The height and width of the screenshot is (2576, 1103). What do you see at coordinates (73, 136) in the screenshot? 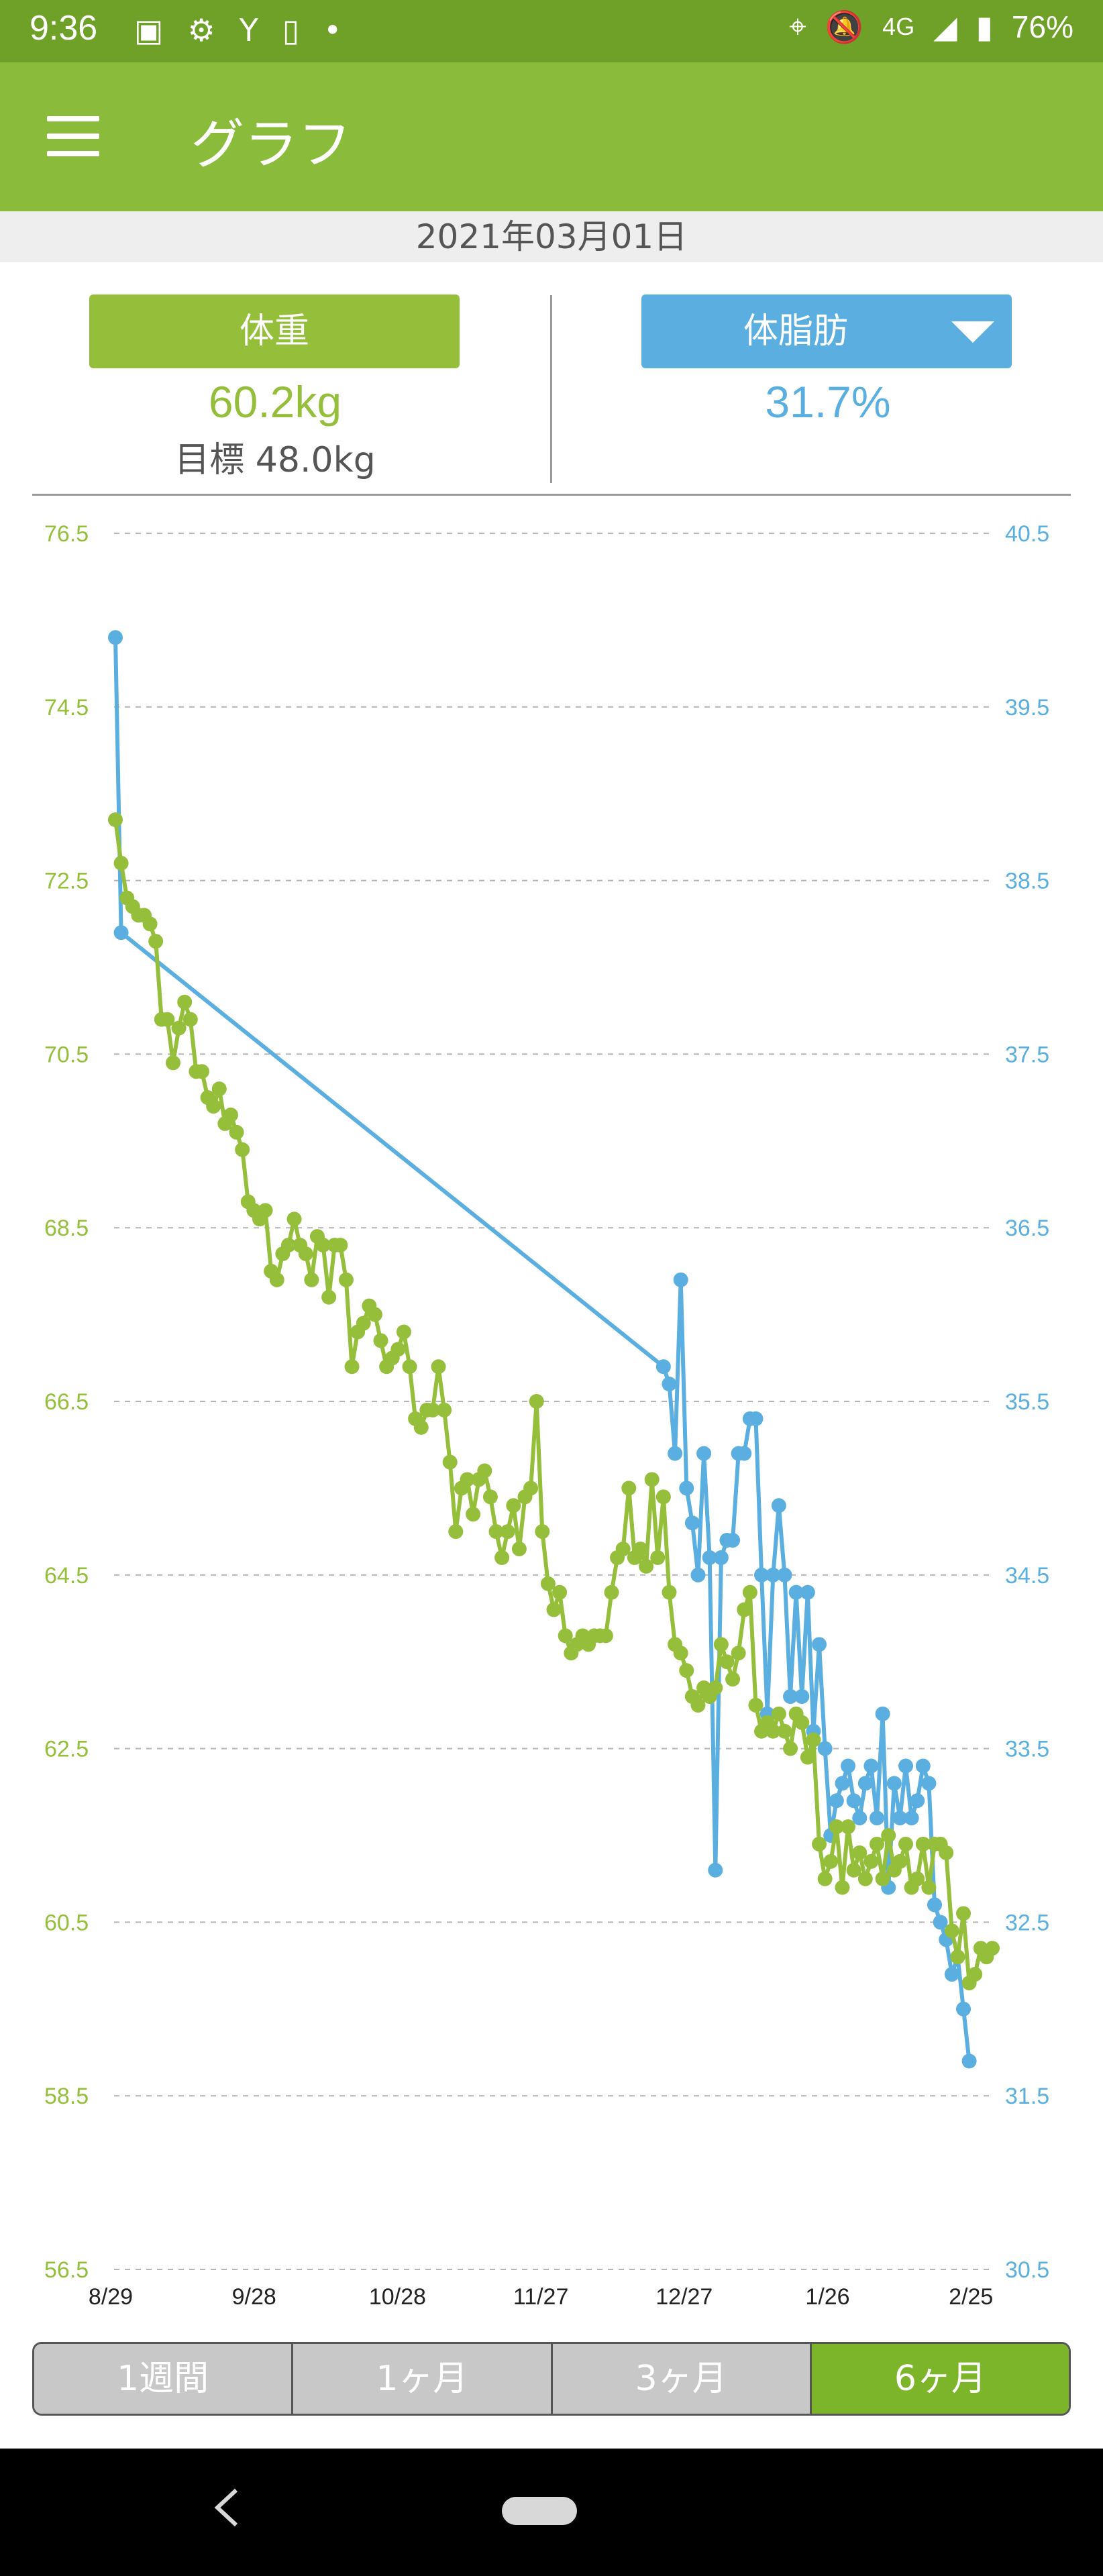
I see `menu-icon` at bounding box center [73, 136].